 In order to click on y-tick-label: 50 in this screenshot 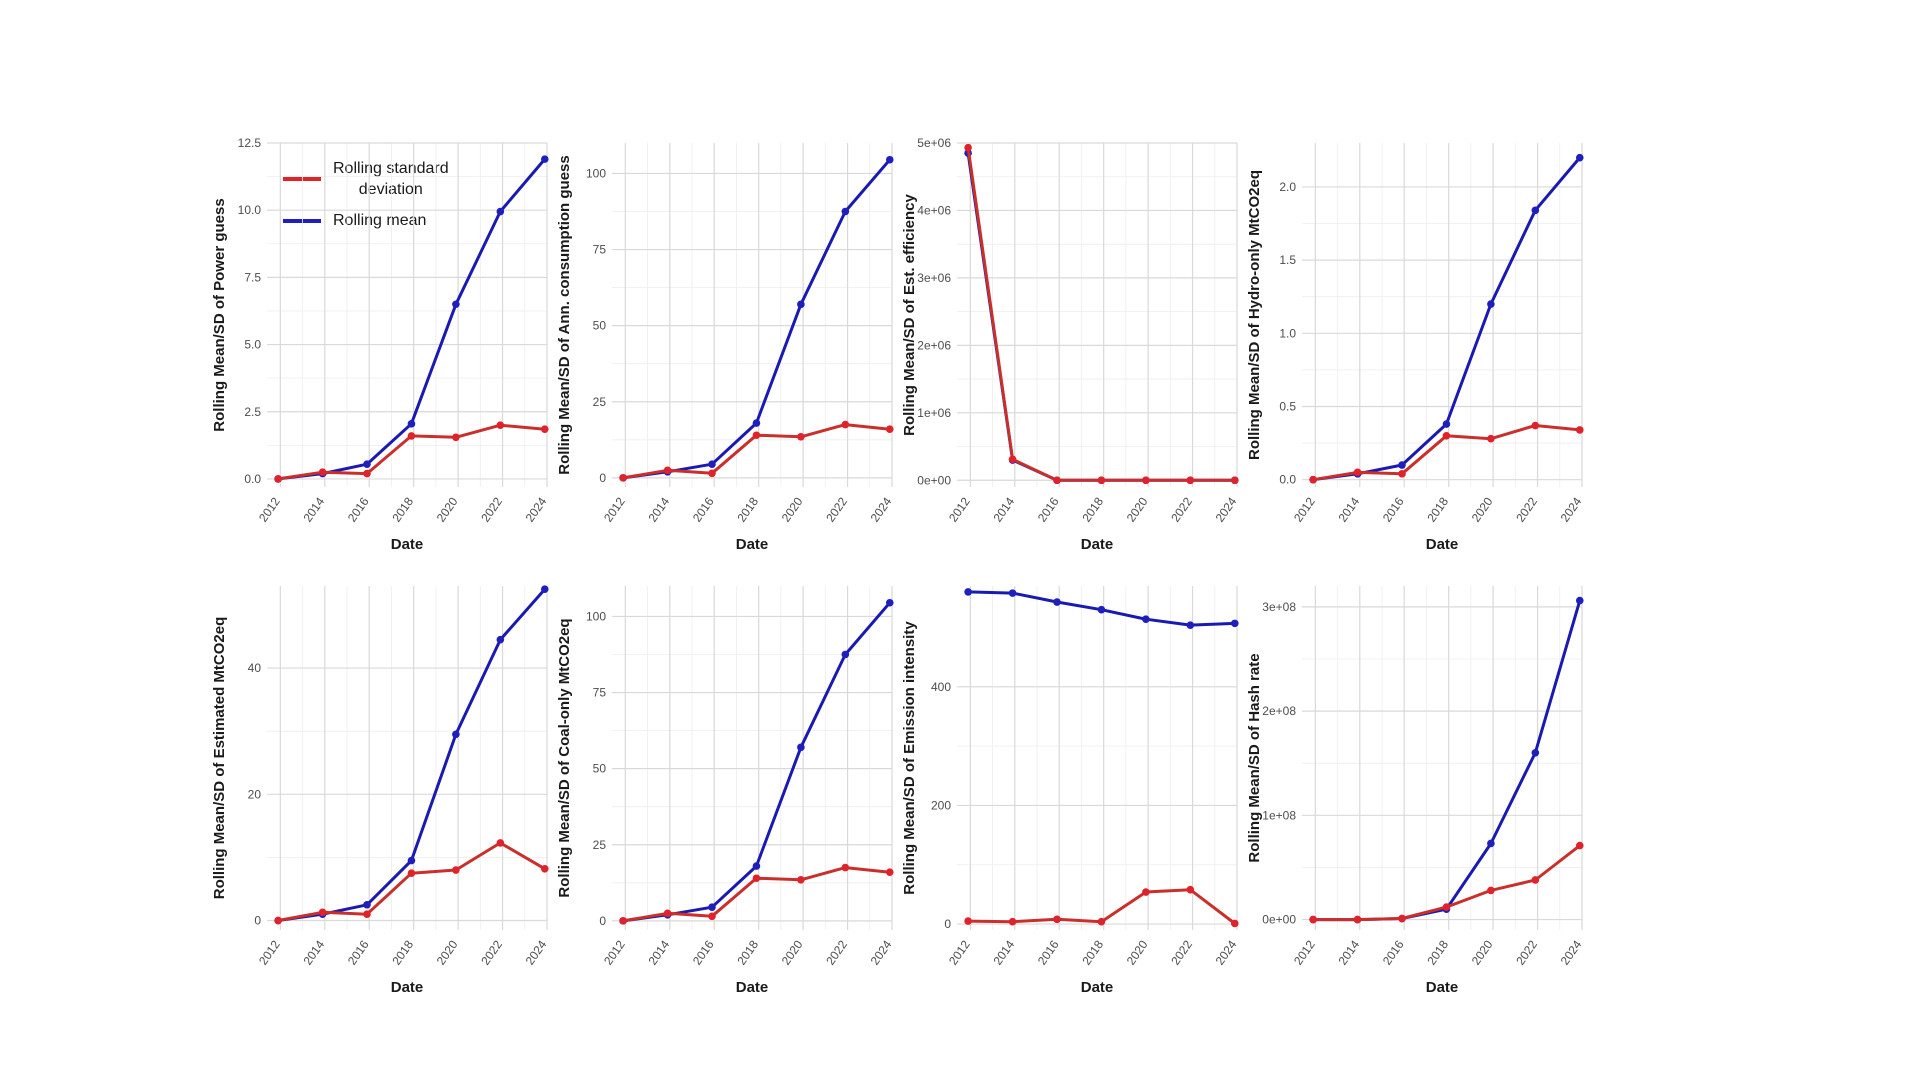, I will do `click(600, 769)`.